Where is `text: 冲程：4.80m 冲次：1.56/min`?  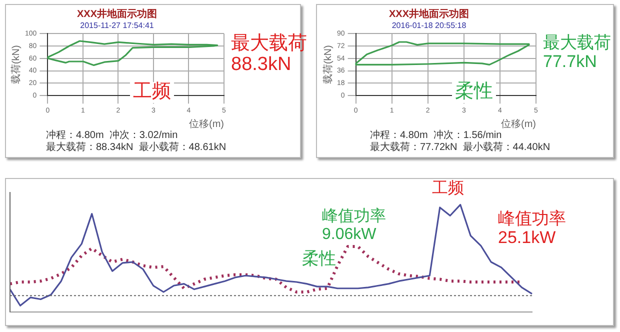 text: 冲程：4.80m 冲次：1.56/min is located at coordinates (436, 135).